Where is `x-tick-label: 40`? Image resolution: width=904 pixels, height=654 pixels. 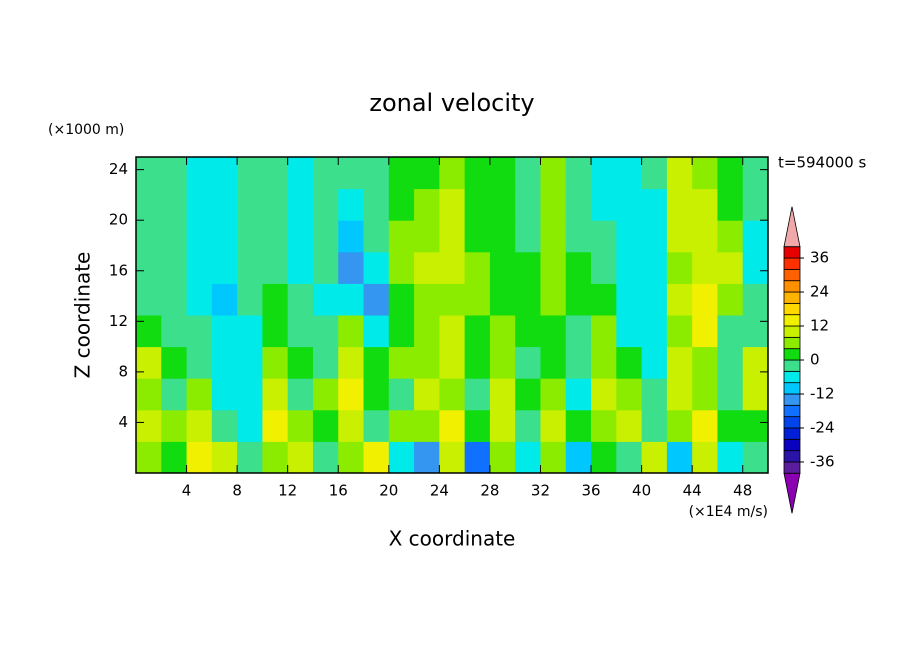
x-tick-label: 40 is located at coordinates (641, 491).